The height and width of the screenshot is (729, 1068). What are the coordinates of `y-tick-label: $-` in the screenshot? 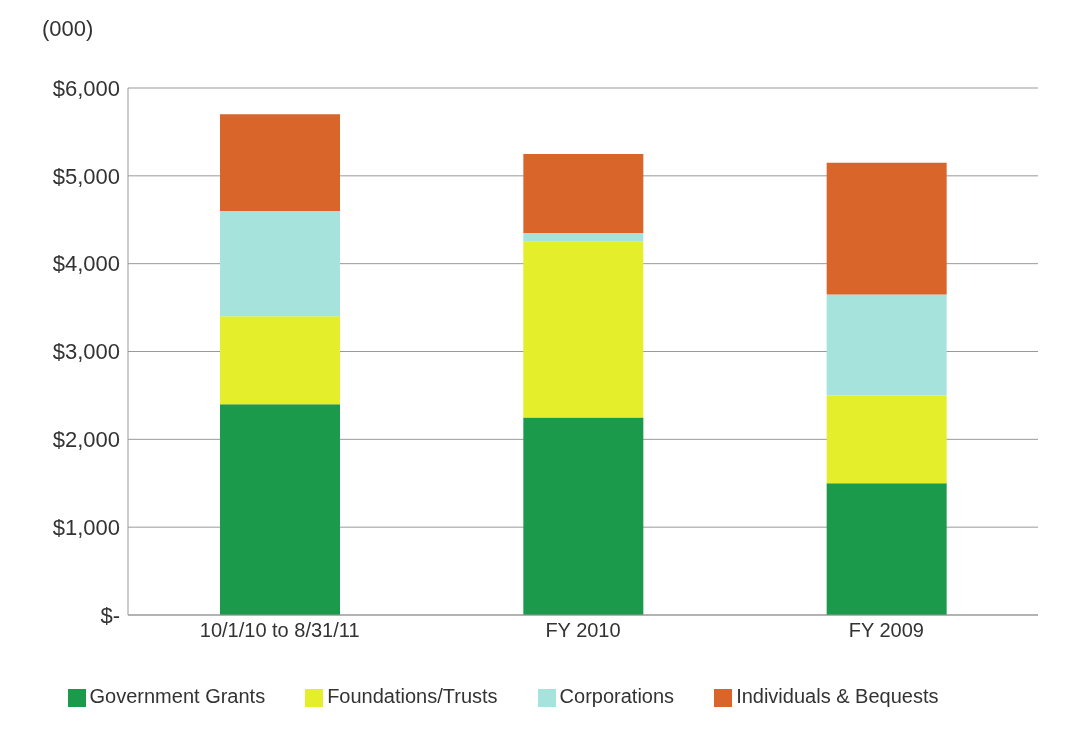 It's located at (110, 615).